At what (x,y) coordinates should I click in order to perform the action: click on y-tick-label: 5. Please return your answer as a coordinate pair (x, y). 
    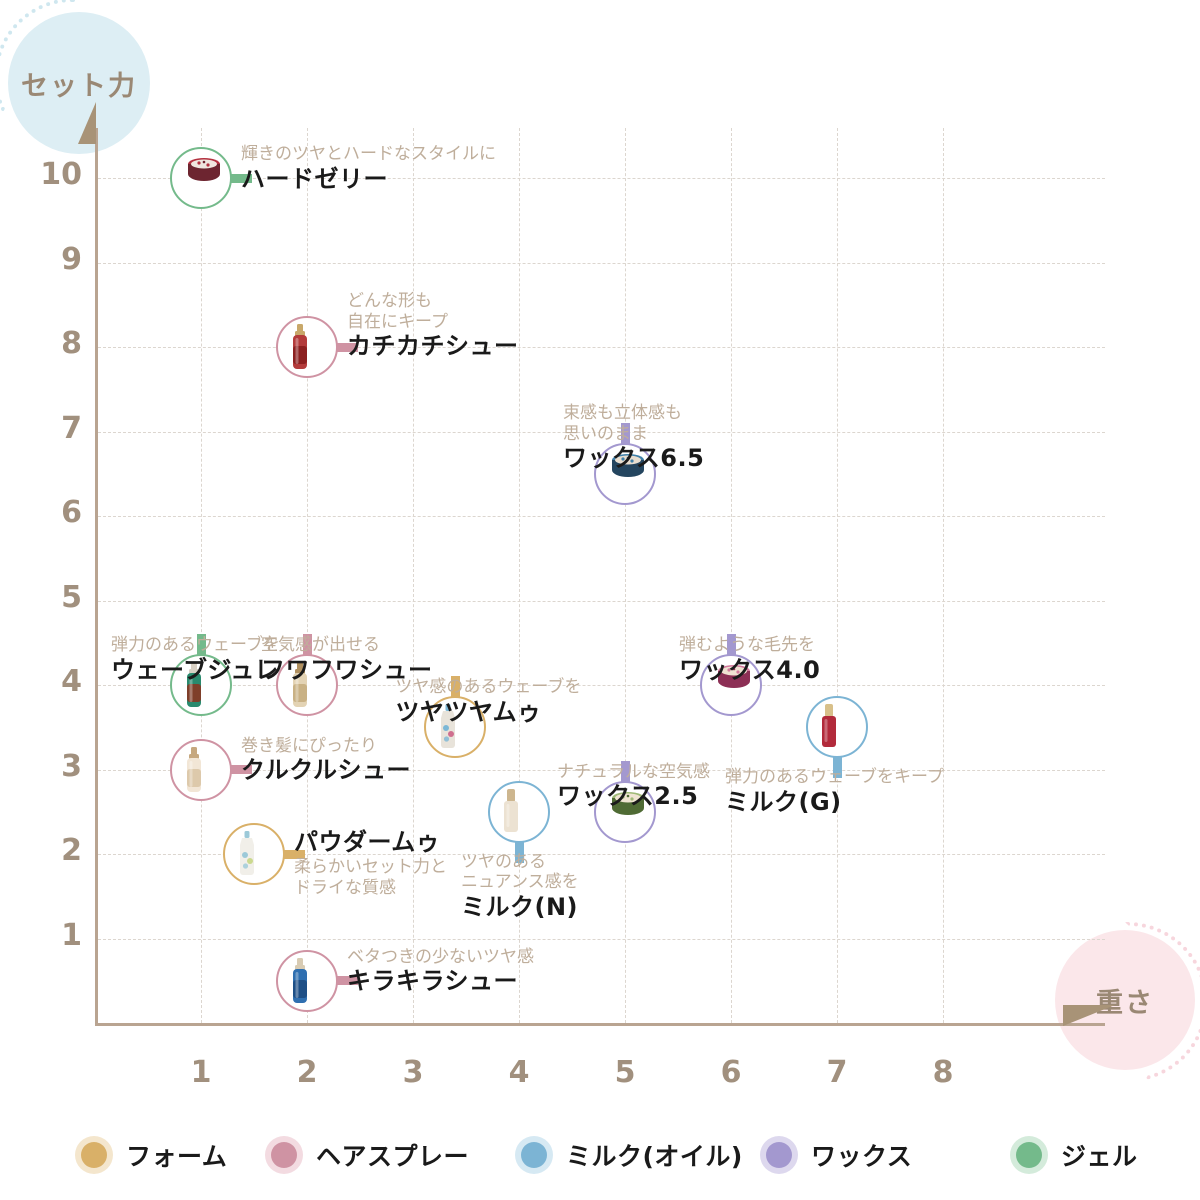
    Looking at the image, I should click on (71, 597).